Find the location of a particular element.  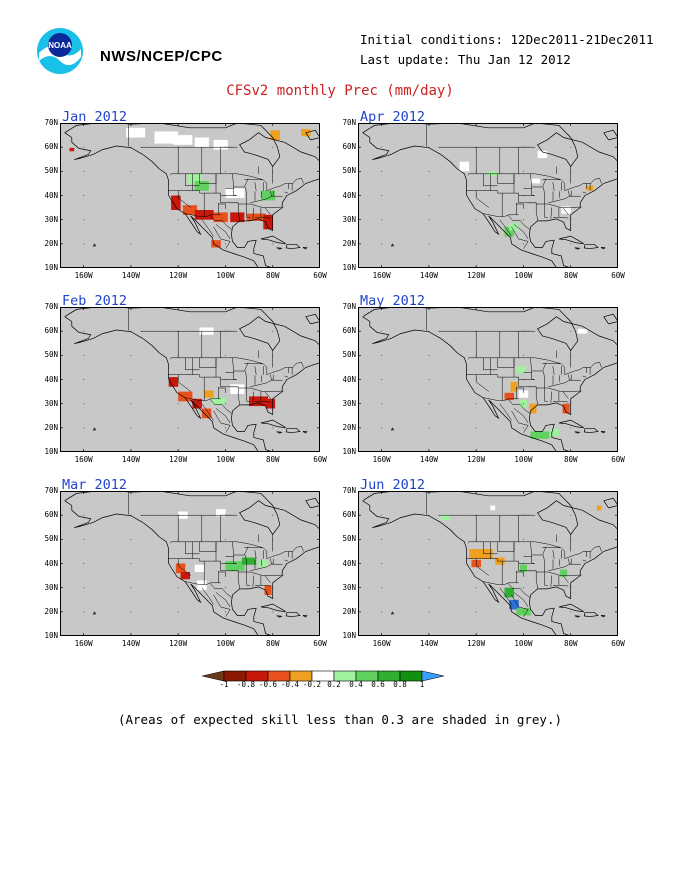

lon-label: 140W is located at coordinates (130, 643).